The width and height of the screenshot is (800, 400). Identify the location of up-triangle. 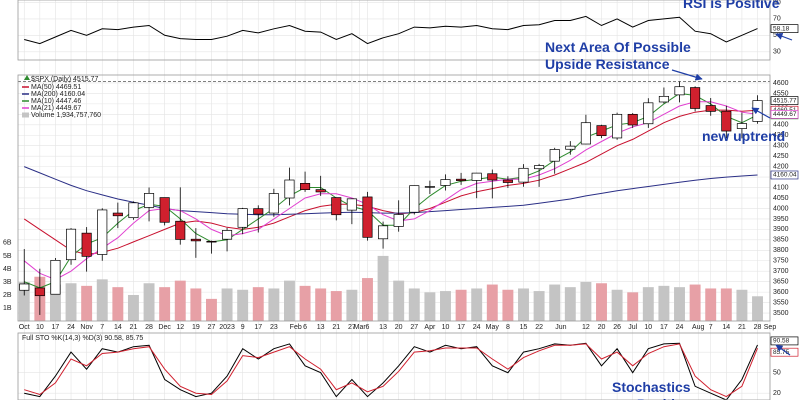
(27, 77).